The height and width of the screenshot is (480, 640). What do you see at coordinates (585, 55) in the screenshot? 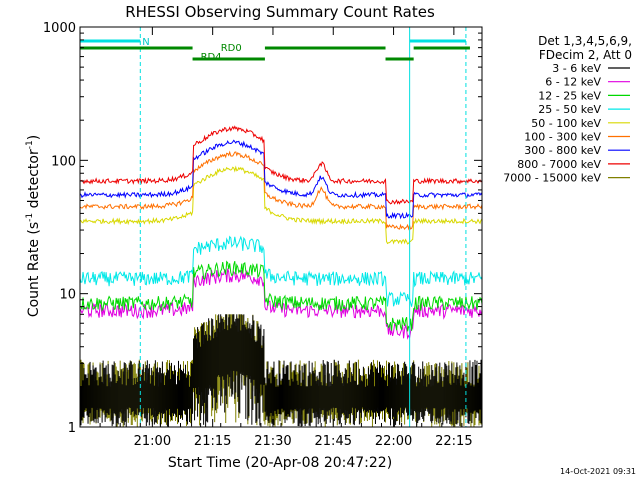
I see `legend-header-2: FDecim 2, Att 0` at bounding box center [585, 55].